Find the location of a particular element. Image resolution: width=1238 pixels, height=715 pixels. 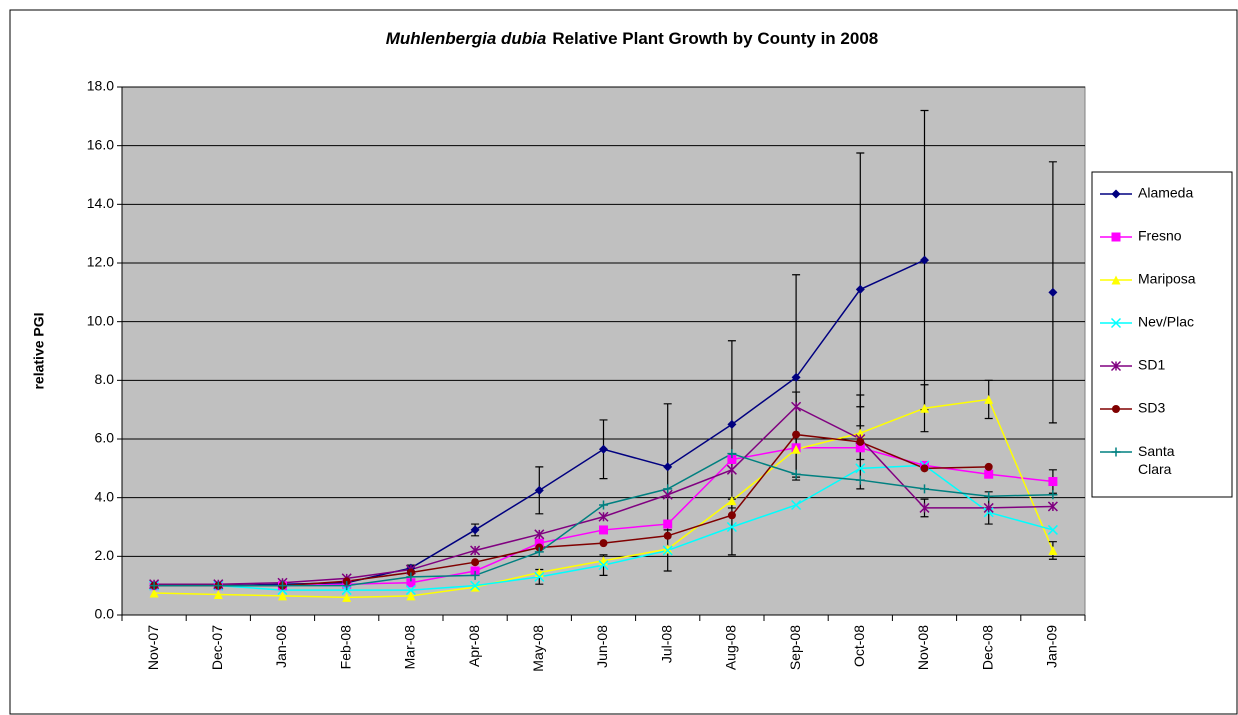

y-tick-label: 16.0 is located at coordinates (100, 144).